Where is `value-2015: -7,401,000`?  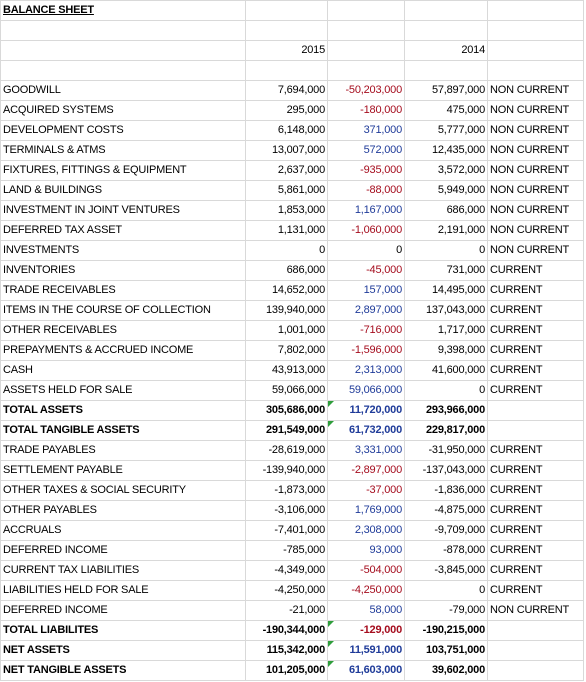
value-2015: -7,401,000 is located at coordinates (286, 530).